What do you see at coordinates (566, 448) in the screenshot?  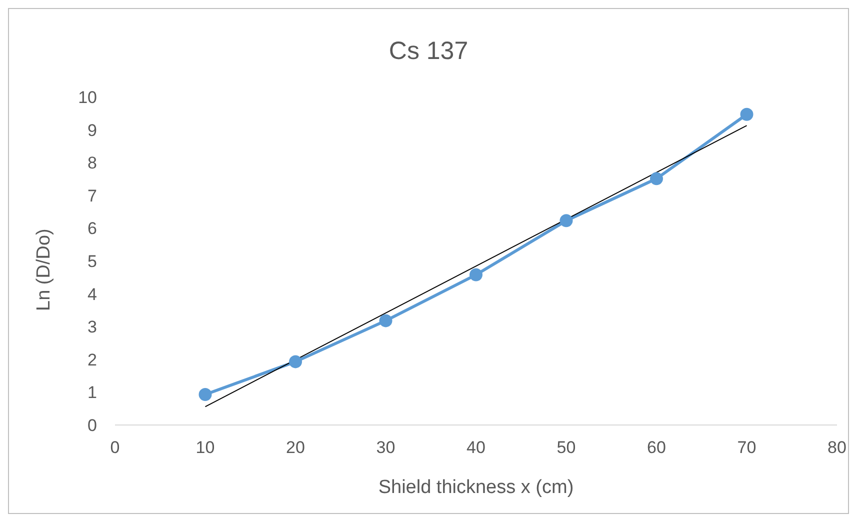 I see `x-tick-label: 50` at bounding box center [566, 448].